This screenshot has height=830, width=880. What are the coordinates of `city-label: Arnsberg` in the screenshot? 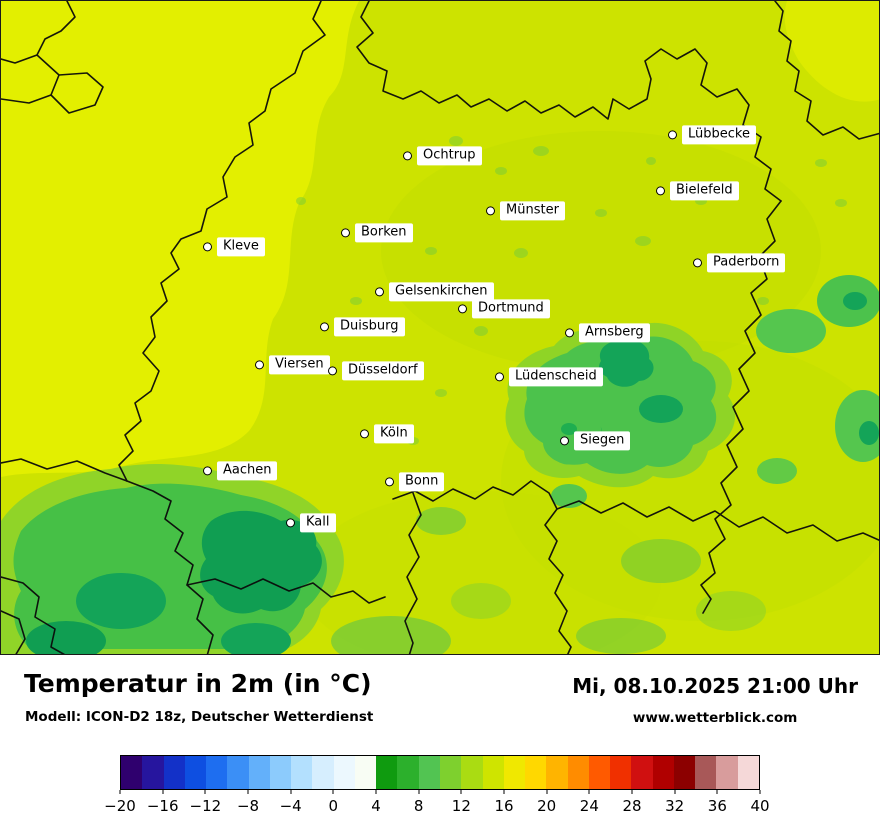 It's located at (614, 333).